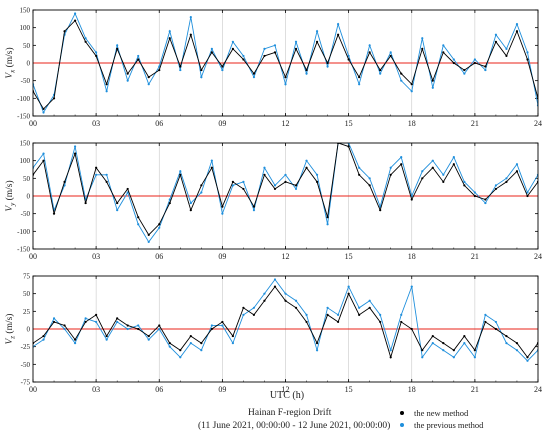 This screenshot has height=436, width=550. What do you see at coordinates (412, 256) in the screenshot?
I see `x-tick-label: 18` at bounding box center [412, 256].